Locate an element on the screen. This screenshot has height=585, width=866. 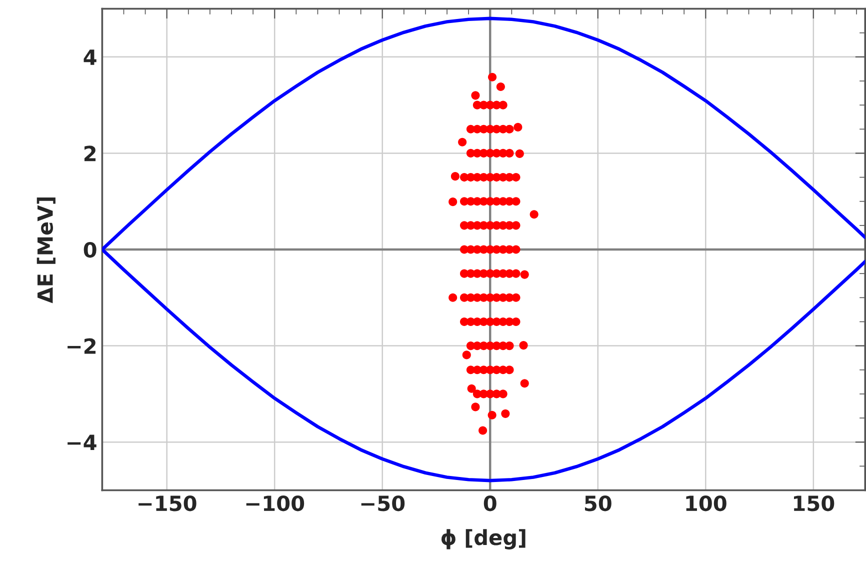
y-axis-title: ΔE [MeV] is located at coordinates (46, 250).